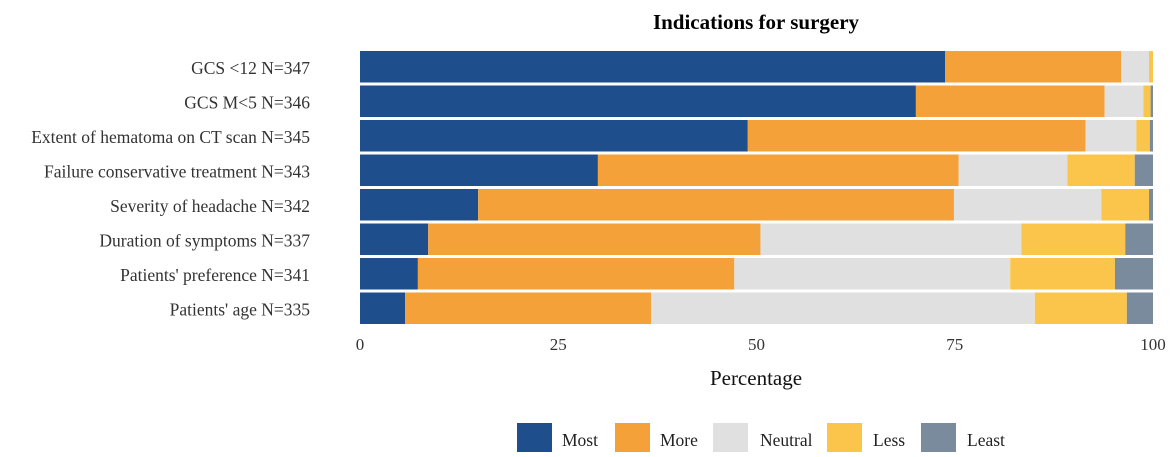 The height and width of the screenshot is (457, 1172). I want to click on legend-label-neutral: Neutral, so click(786, 440).